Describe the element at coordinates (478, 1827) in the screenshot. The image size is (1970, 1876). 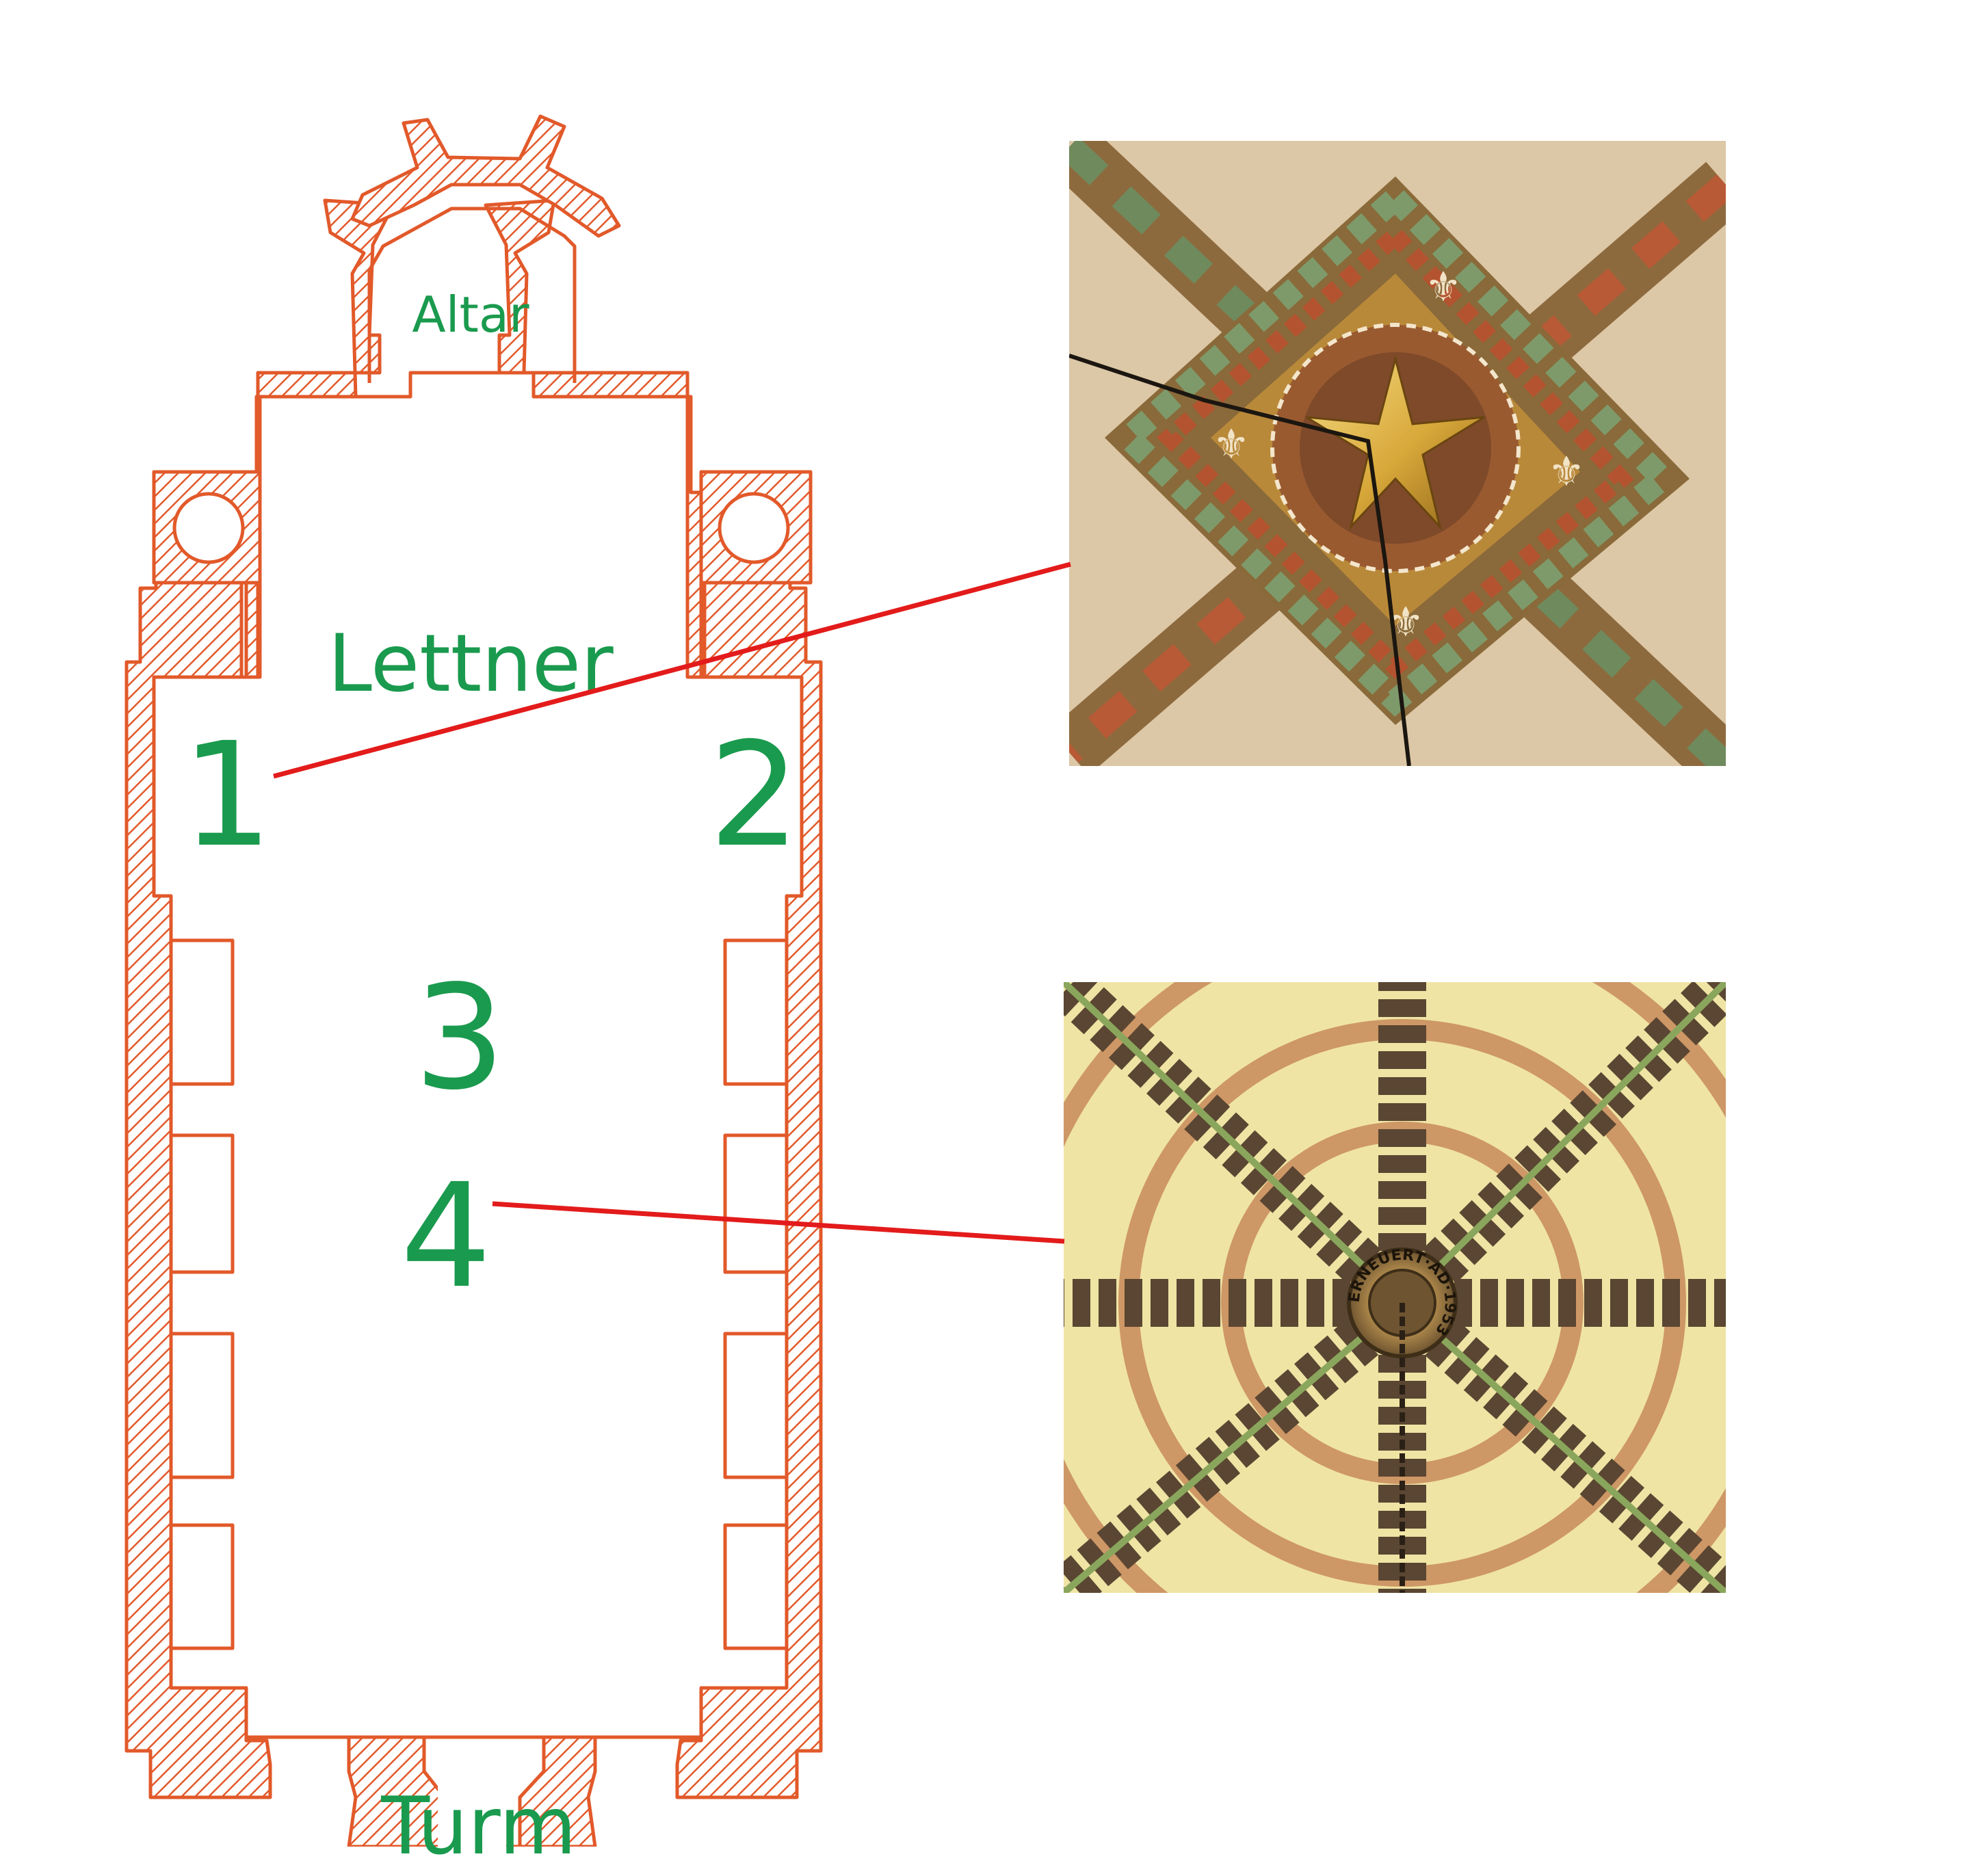
I see `label-turm: Turm` at that location.